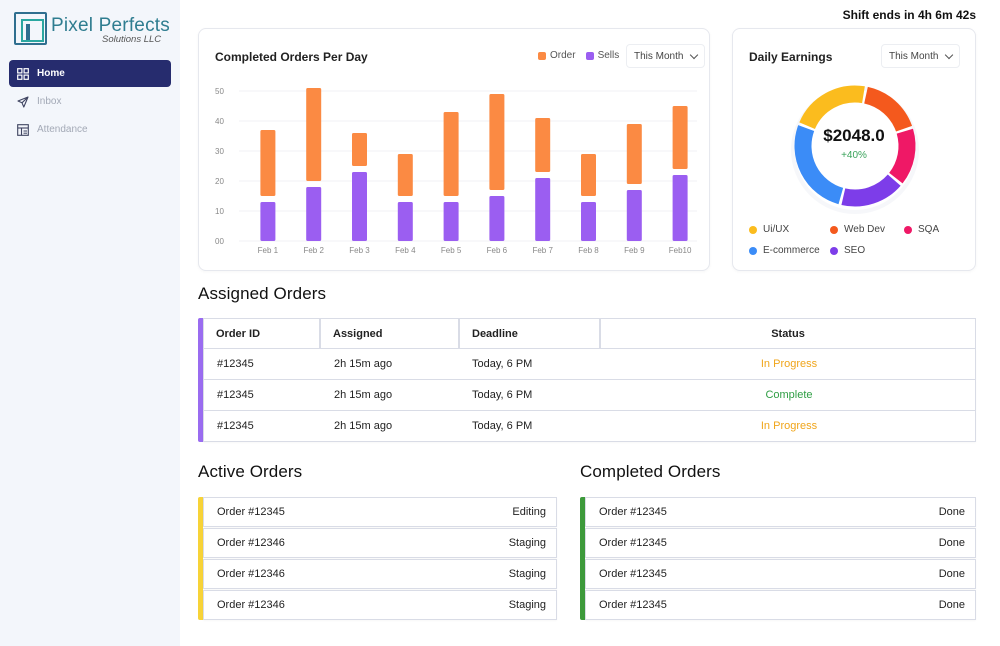  Describe the element at coordinates (219, 181) in the screenshot. I see `y-tick-label: 20` at that location.